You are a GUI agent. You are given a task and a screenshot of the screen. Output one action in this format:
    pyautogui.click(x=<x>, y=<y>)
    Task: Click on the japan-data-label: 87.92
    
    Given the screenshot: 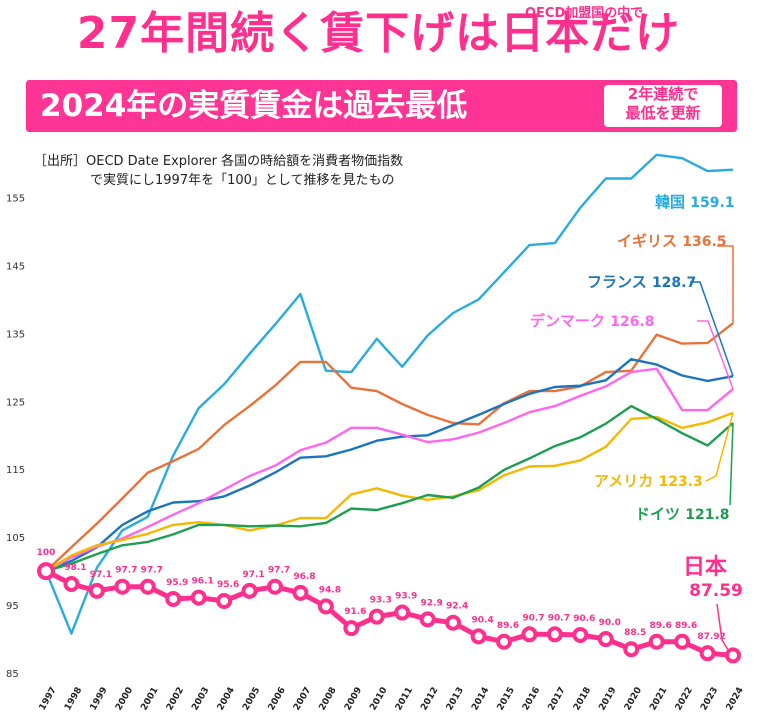 What is the action you would take?
    pyautogui.click(x=711, y=637)
    